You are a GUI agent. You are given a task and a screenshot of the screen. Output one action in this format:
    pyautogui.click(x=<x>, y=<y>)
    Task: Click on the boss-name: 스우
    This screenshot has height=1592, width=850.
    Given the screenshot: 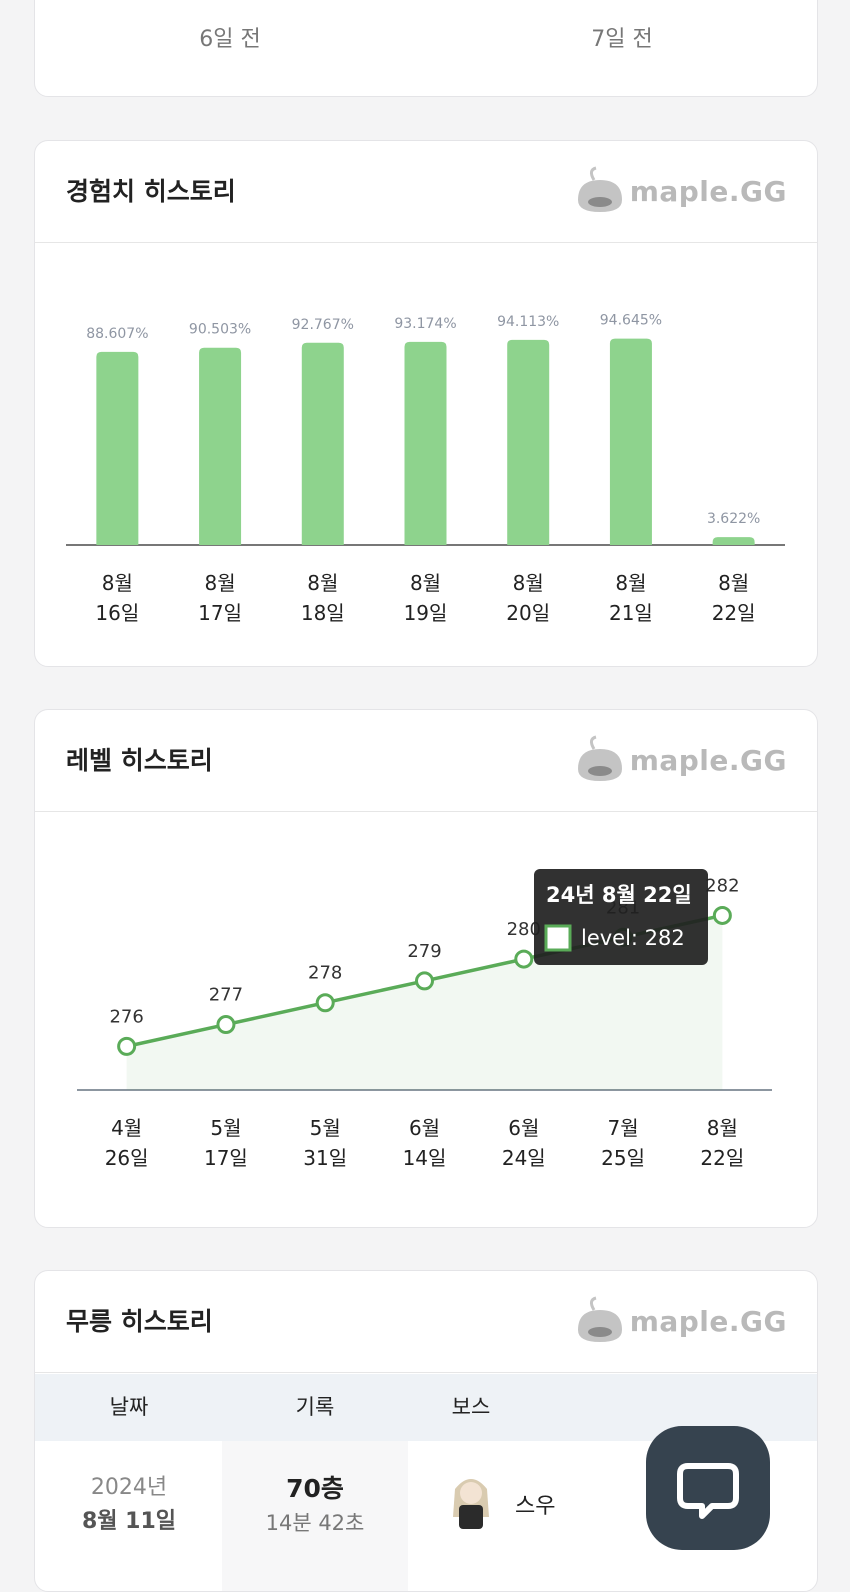 What is the action you would take?
    pyautogui.click(x=535, y=1506)
    